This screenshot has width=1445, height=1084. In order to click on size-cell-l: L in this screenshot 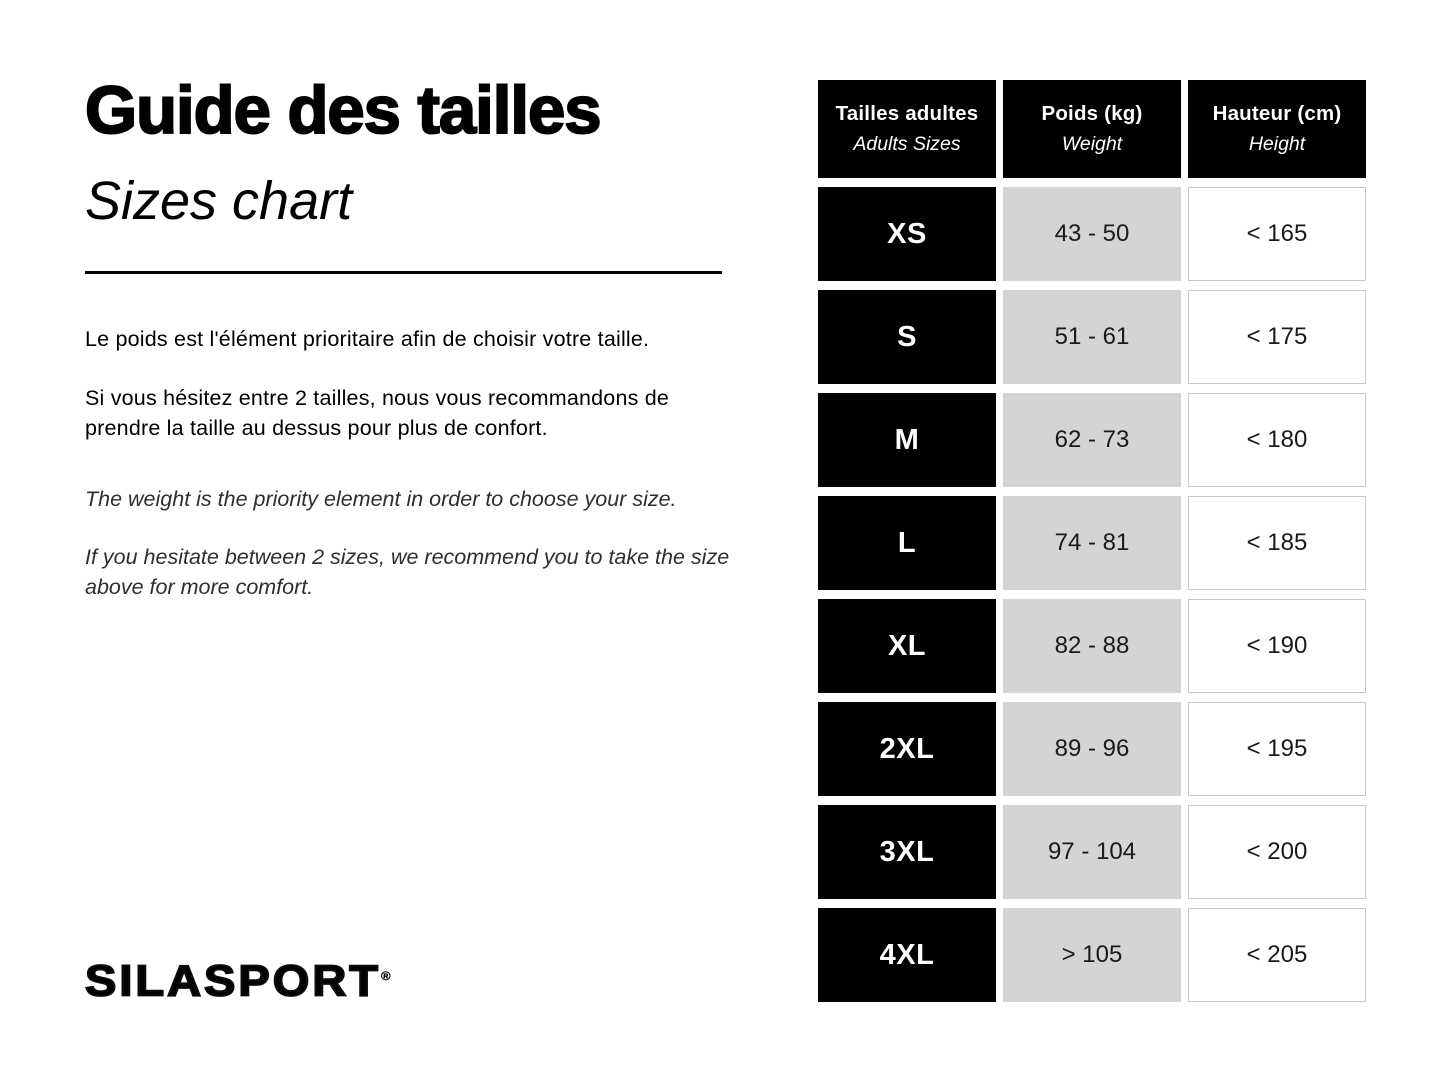, I will do `click(907, 543)`.